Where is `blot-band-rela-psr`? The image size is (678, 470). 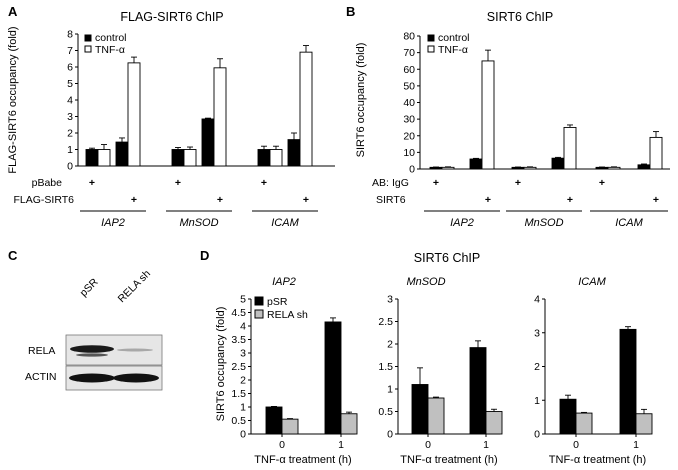 blot-band-rela-psr is located at coordinates (92, 349).